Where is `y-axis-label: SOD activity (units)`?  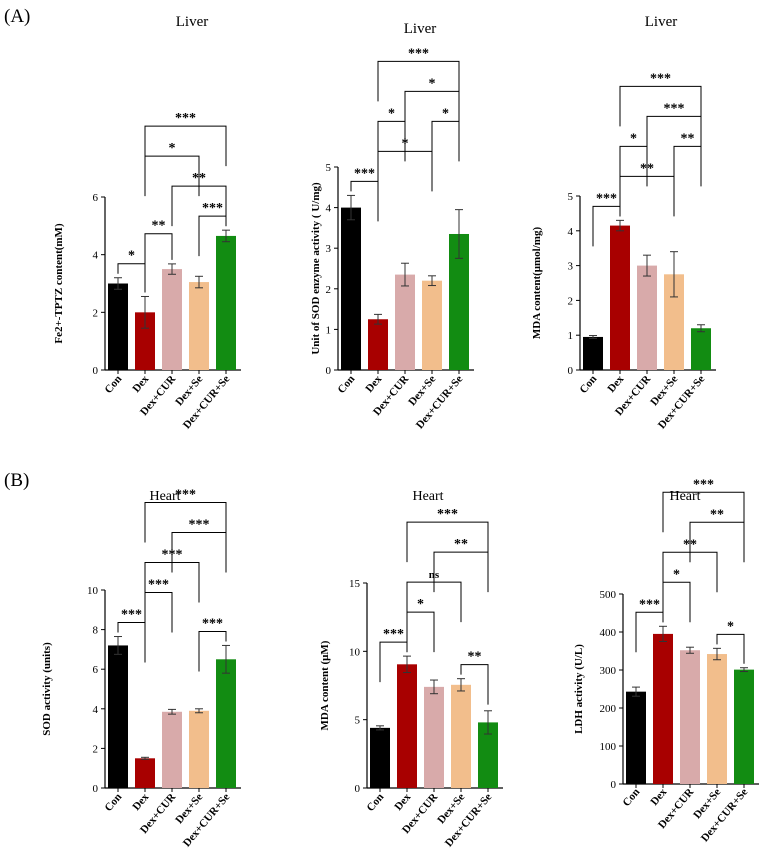
y-axis-label: SOD activity (units) is located at coordinates (47, 689).